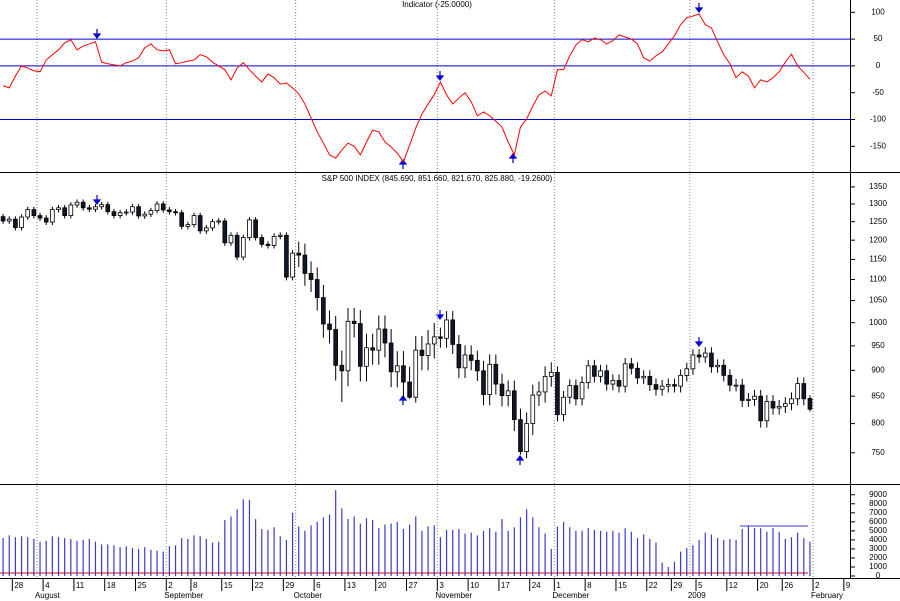 This screenshot has width=900, height=601. I want to click on month-label: September, so click(183, 595).